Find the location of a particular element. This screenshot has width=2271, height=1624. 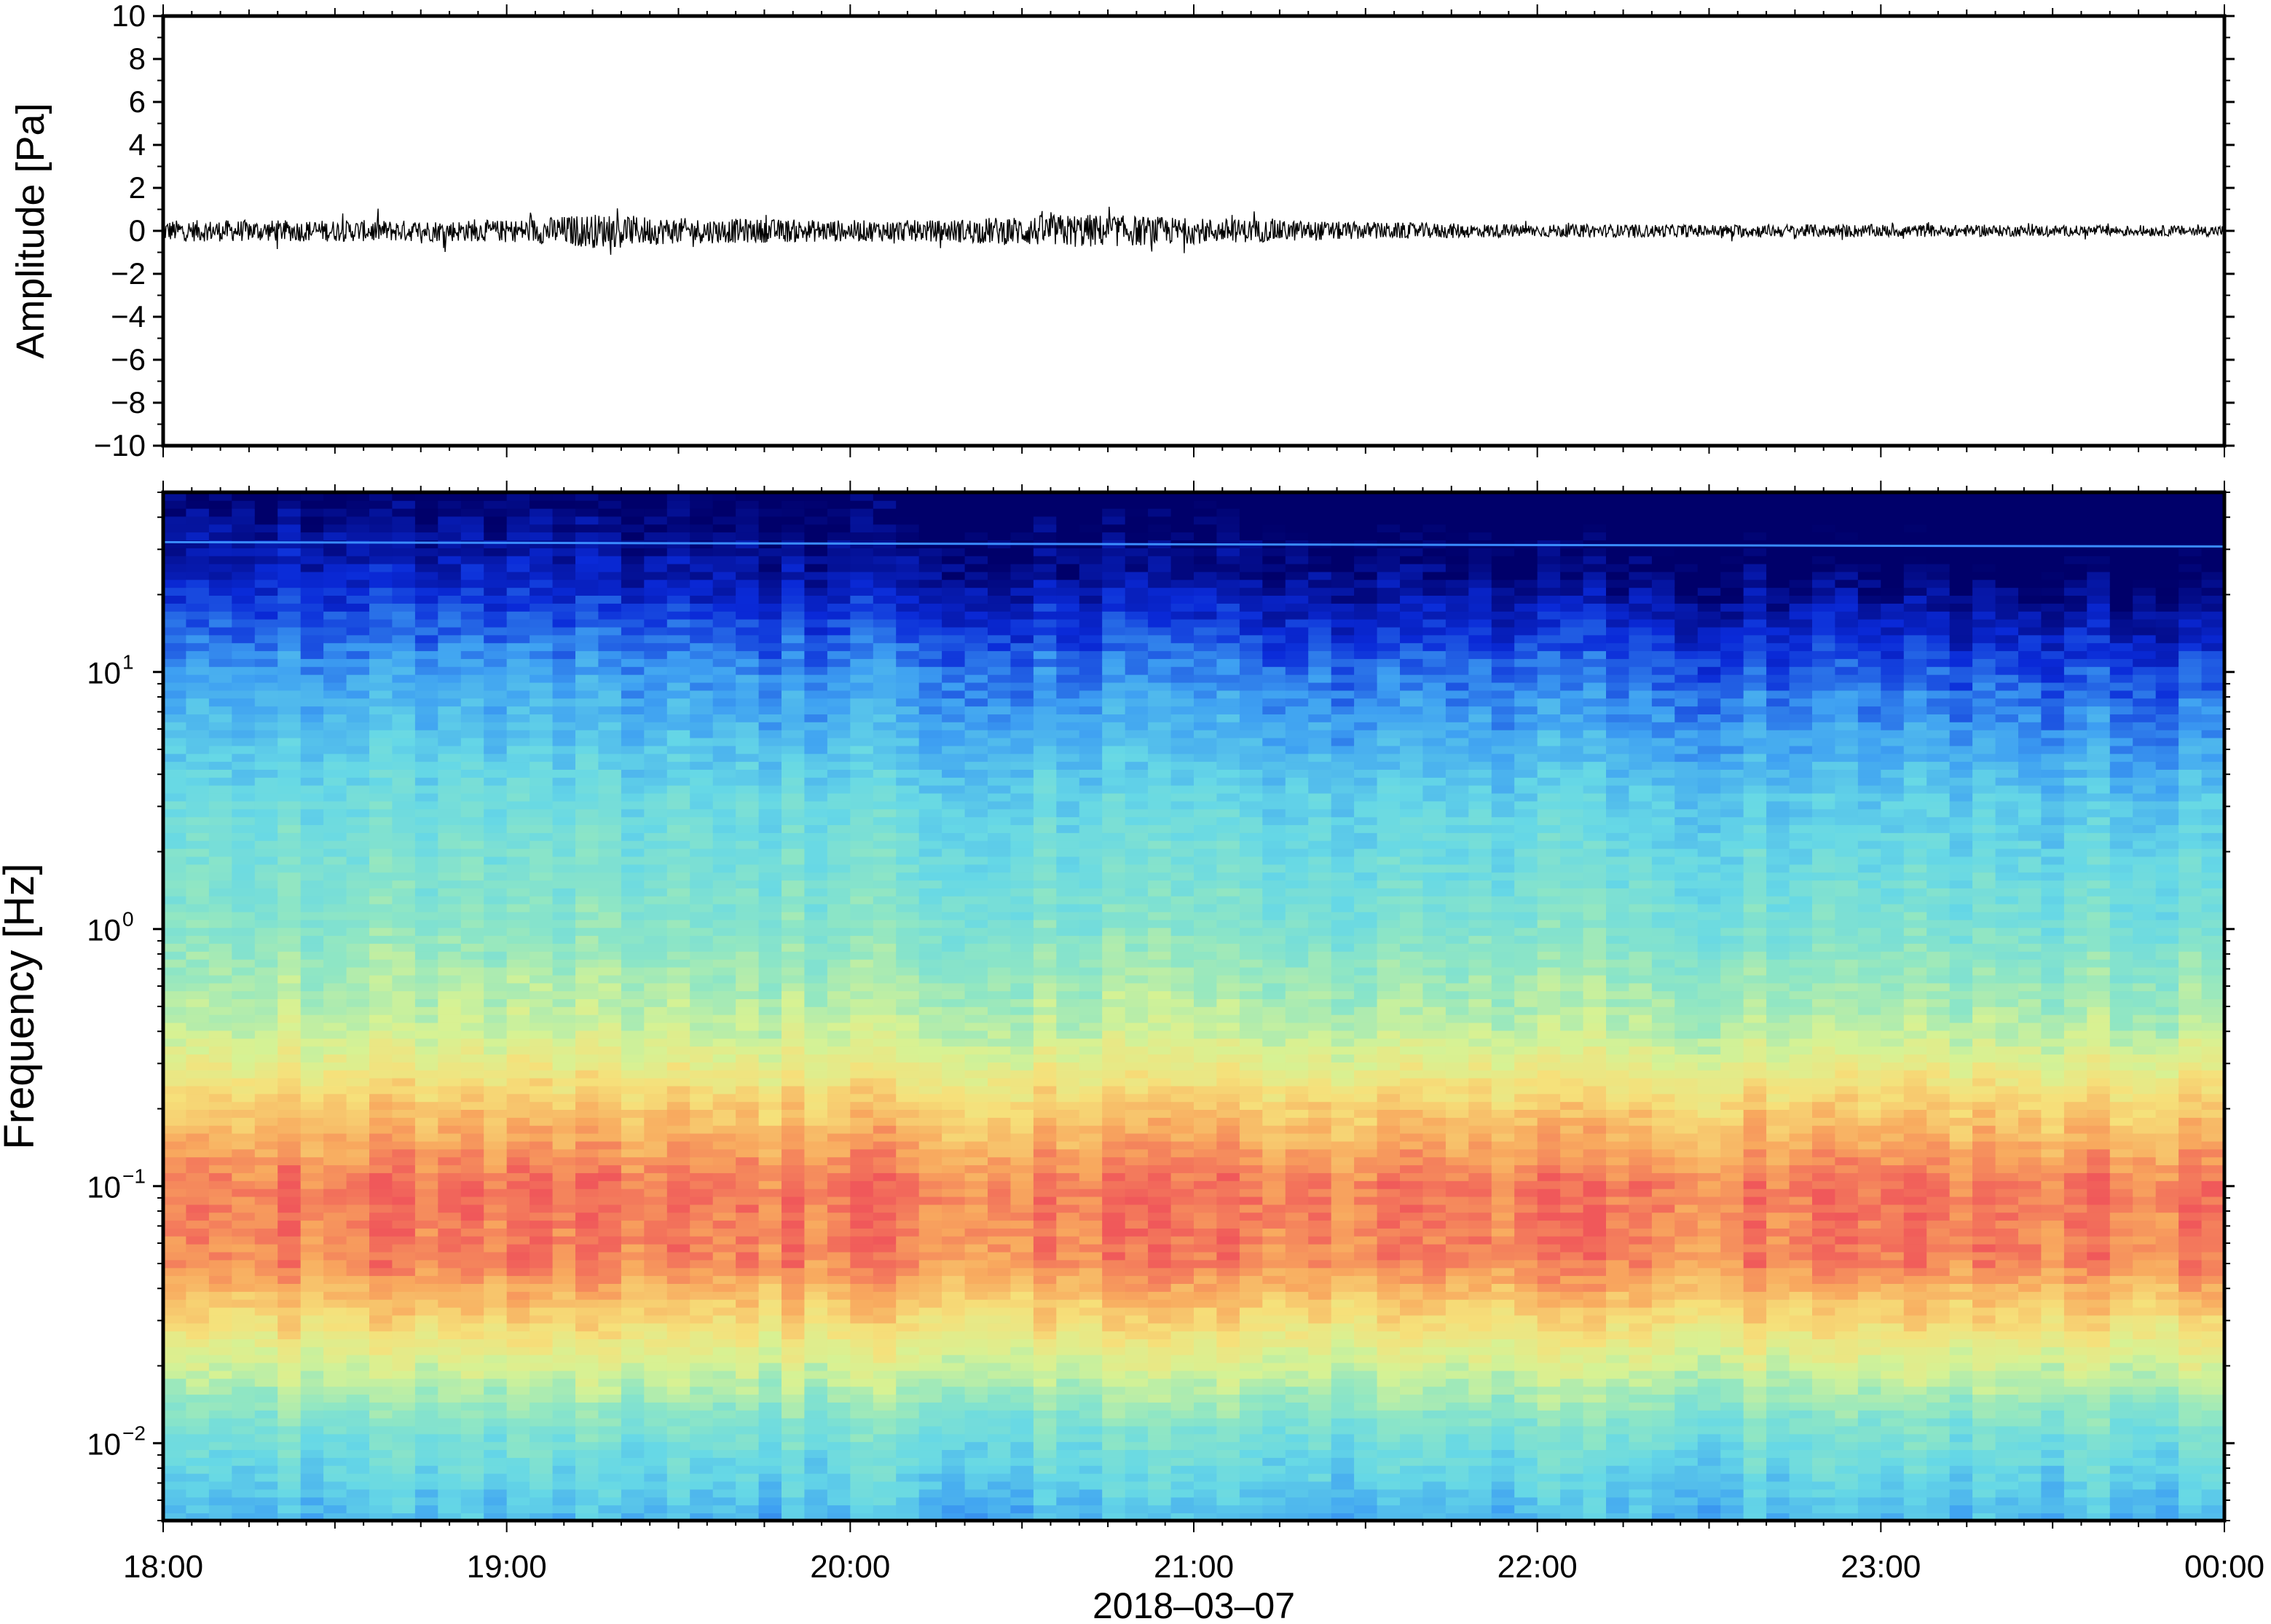

waveform-trace is located at coordinates (1193, 230).